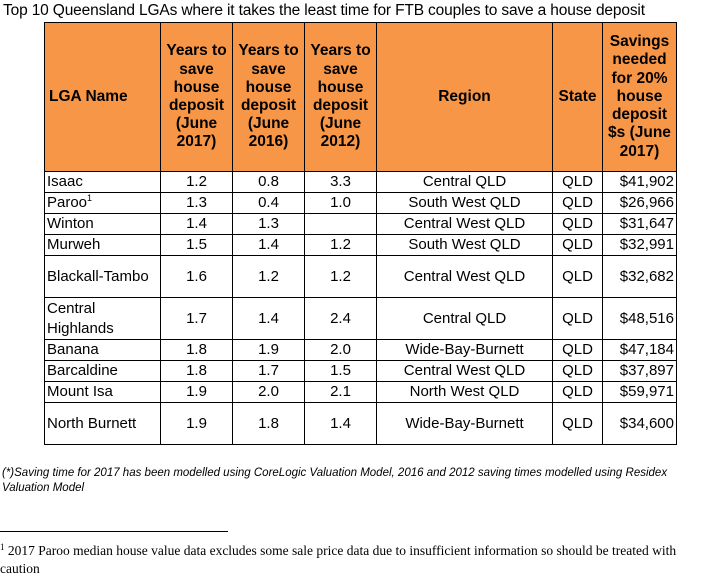 This screenshot has height=588, width=716. What do you see at coordinates (196, 224) in the screenshot?
I see `cell-years-2017: 1.4` at bounding box center [196, 224].